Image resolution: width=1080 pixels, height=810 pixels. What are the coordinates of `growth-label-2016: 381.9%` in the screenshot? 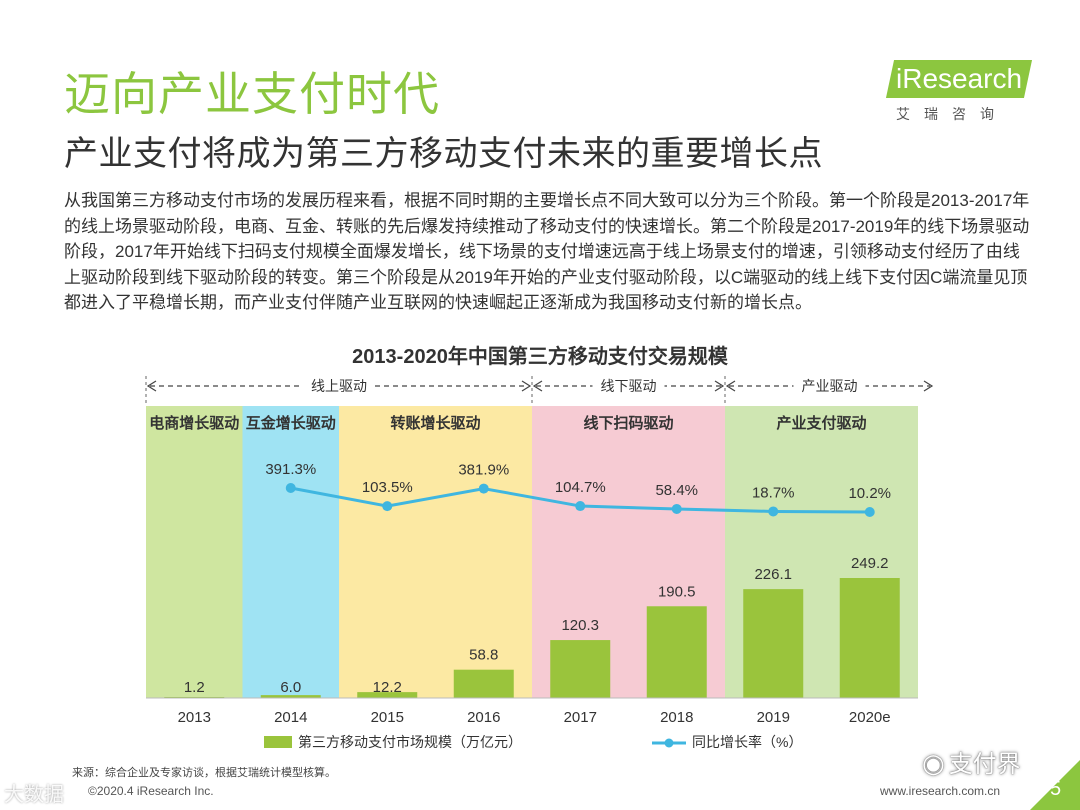 It's located at (483, 470).